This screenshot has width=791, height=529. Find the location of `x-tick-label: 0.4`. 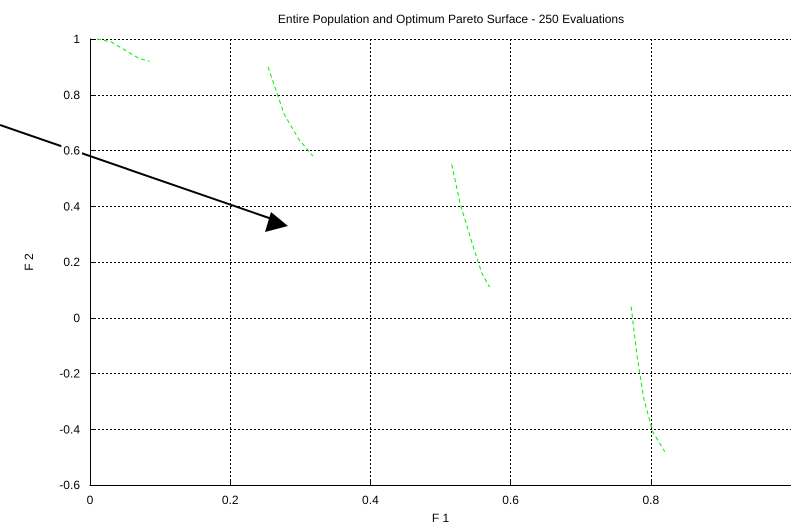

x-tick-label: 0.4 is located at coordinates (371, 500).